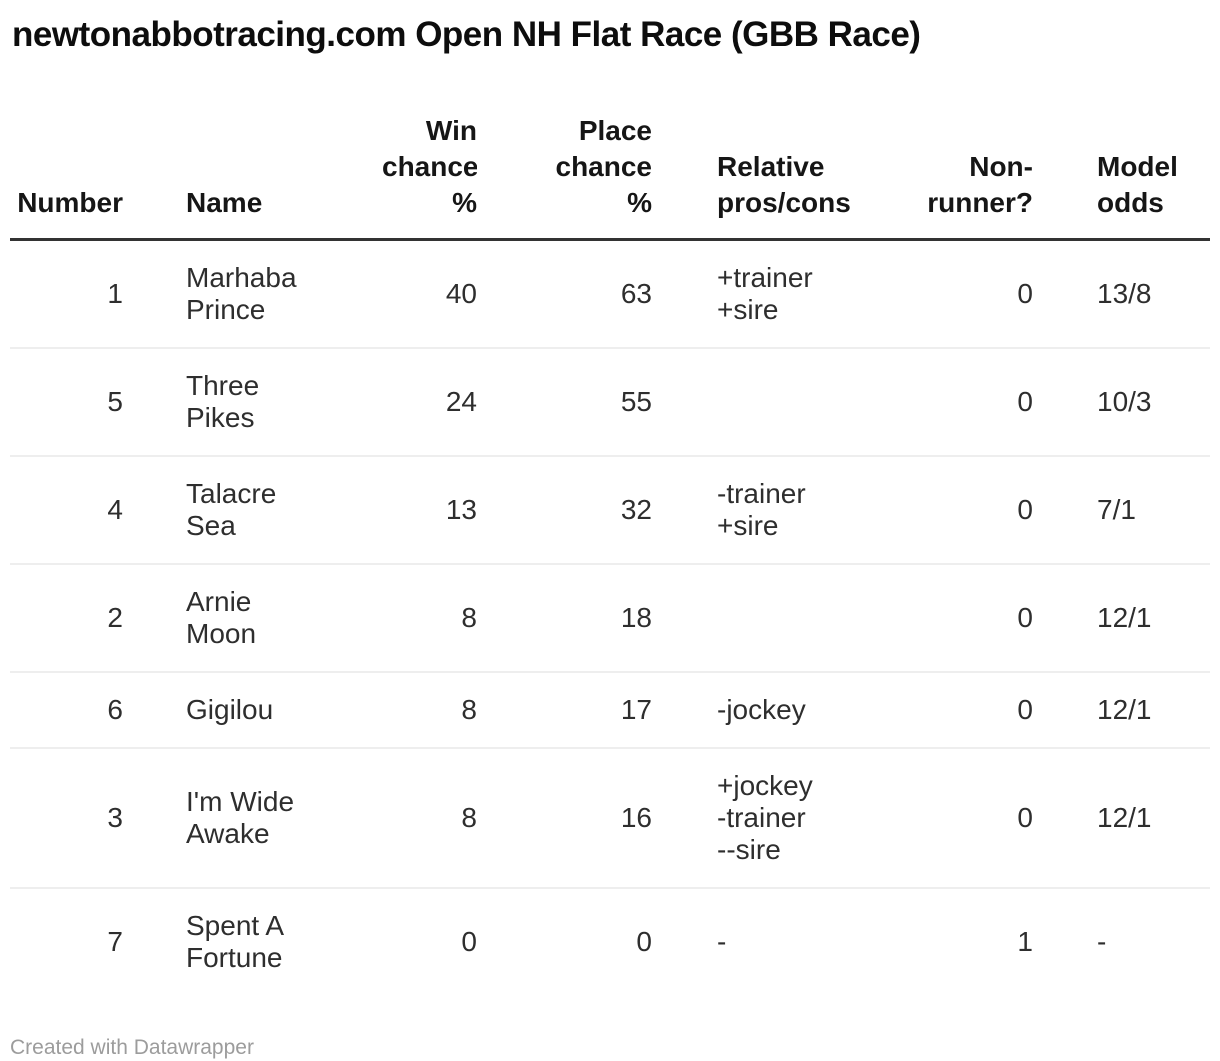  Describe the element at coordinates (761, 509) in the screenshot. I see `cell-pros-cons: -trainer +sire` at that location.